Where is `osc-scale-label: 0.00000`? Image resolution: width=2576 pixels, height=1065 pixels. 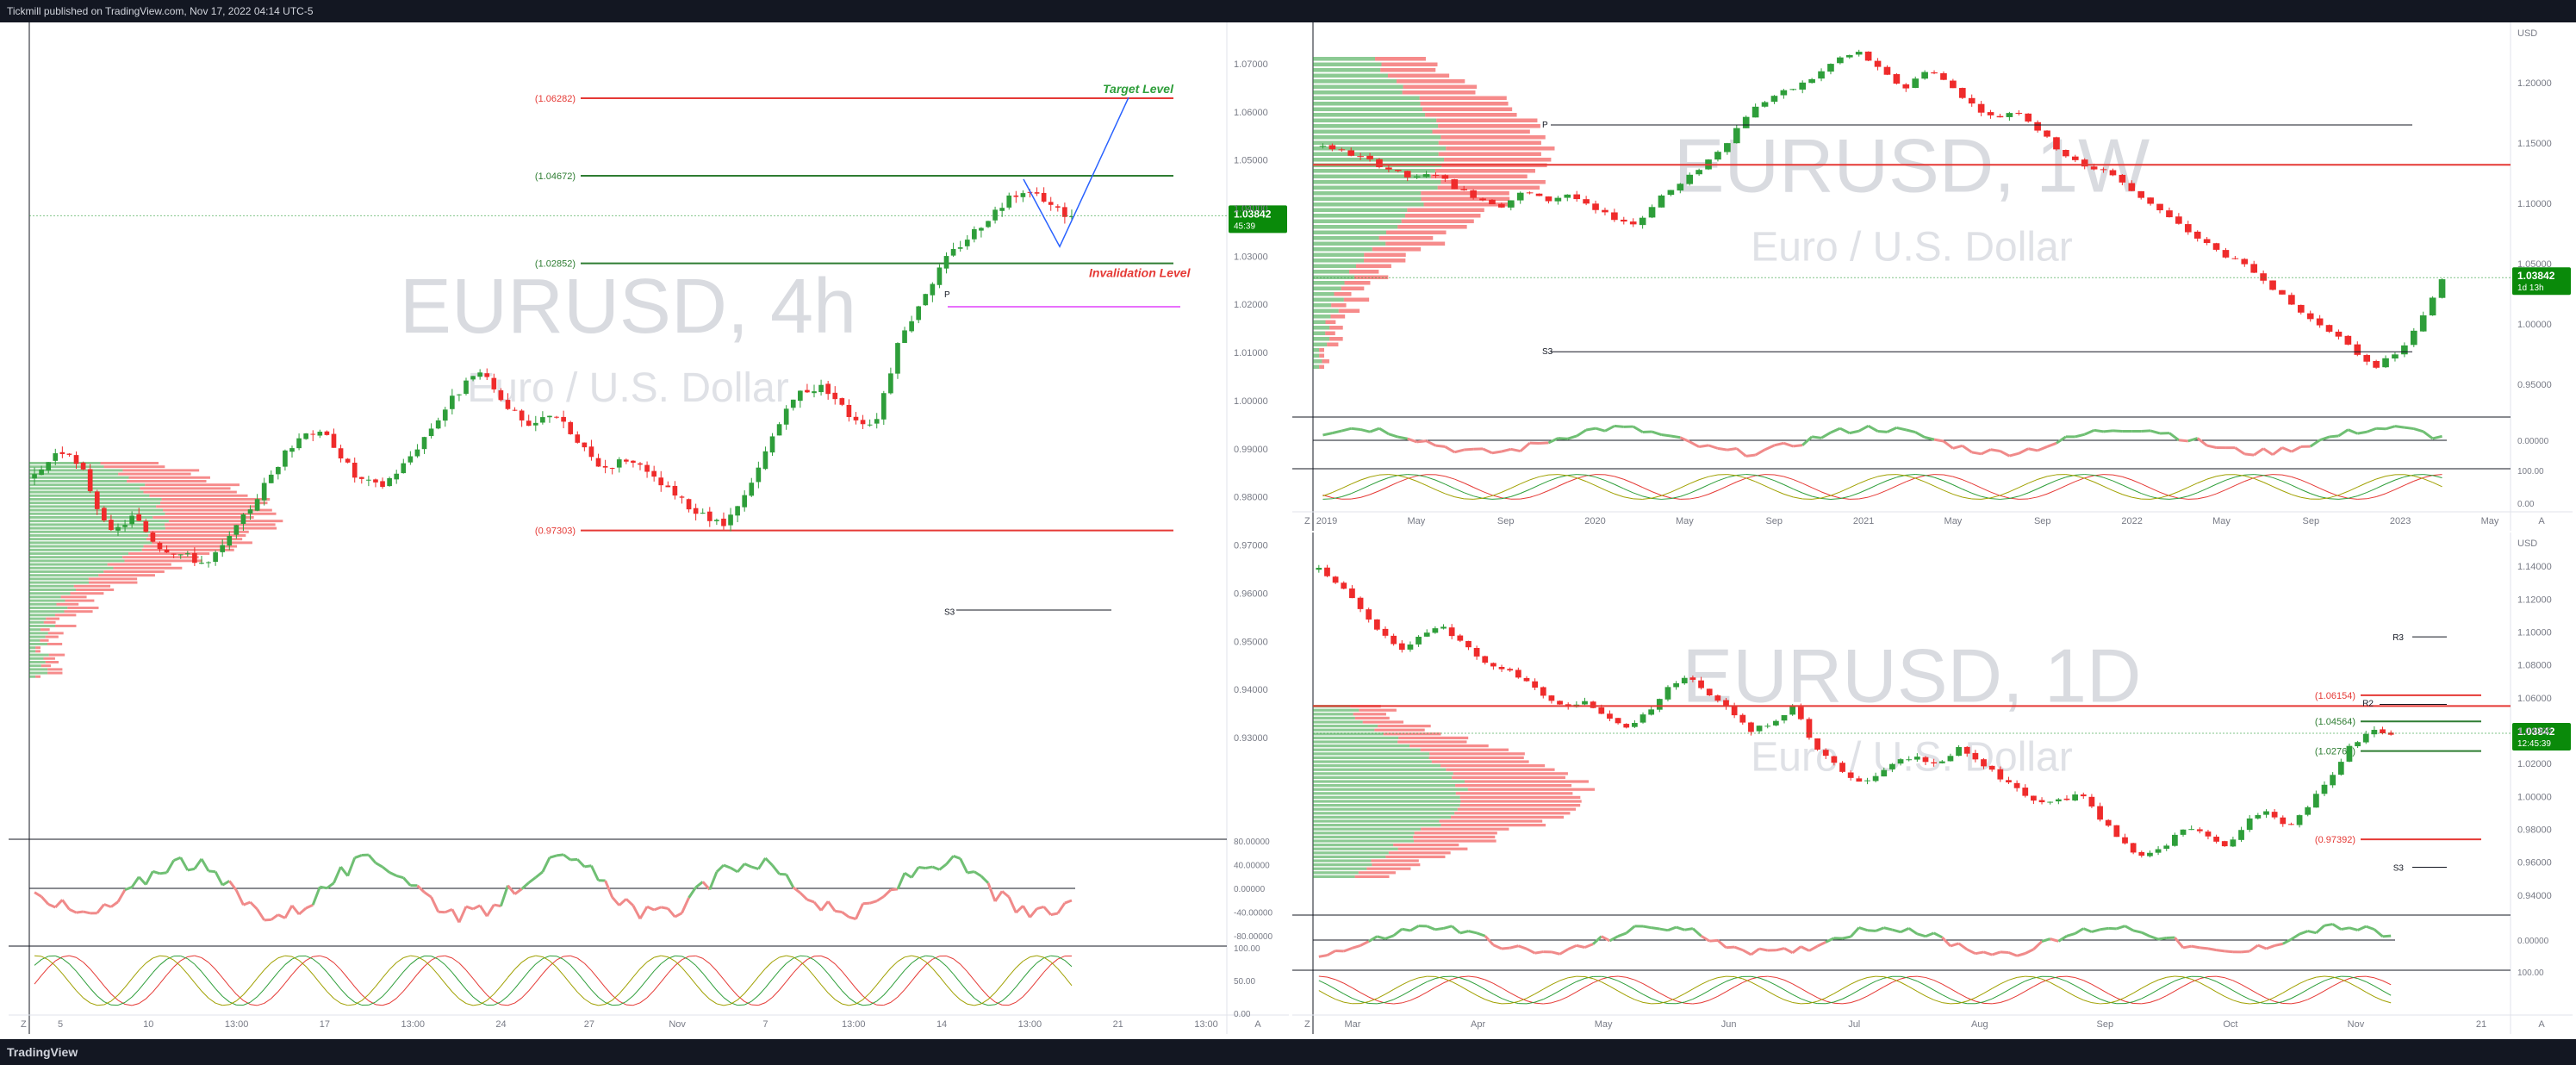 osc-scale-label: 0.00000 is located at coordinates (2533, 941).